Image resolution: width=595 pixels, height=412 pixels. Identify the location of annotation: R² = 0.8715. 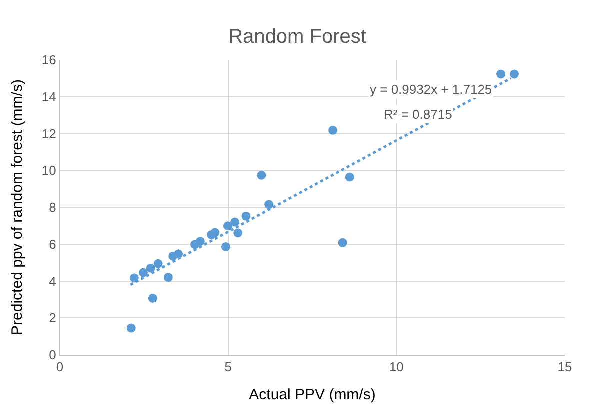
(418, 114).